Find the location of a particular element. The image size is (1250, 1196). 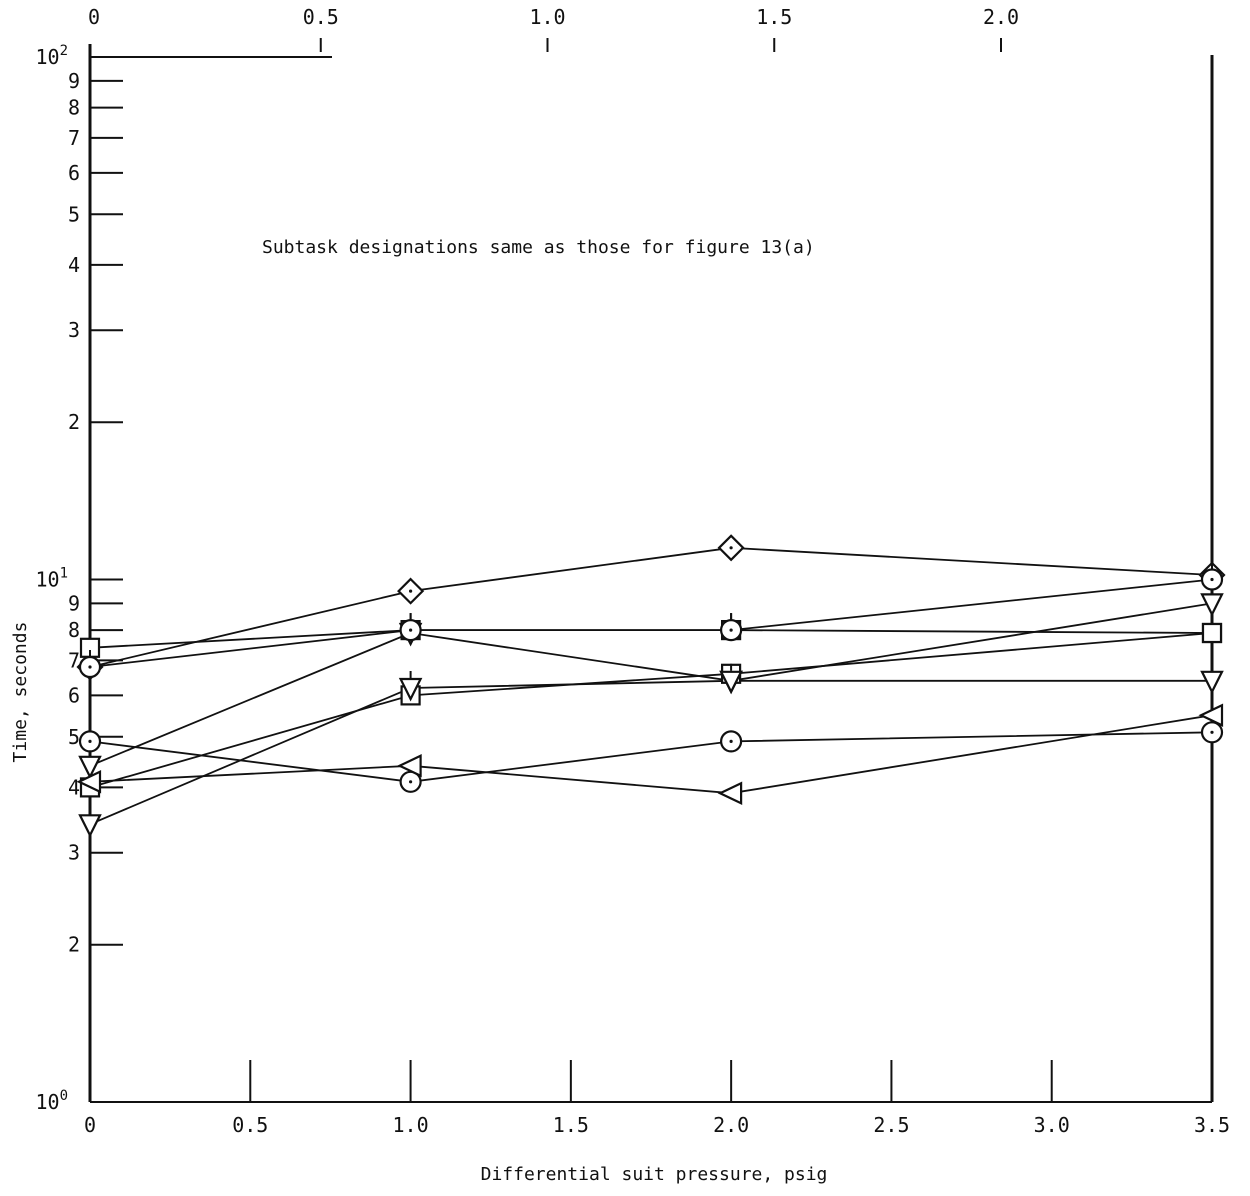

y-tick-label: 10¹ is located at coordinates (51, 579).